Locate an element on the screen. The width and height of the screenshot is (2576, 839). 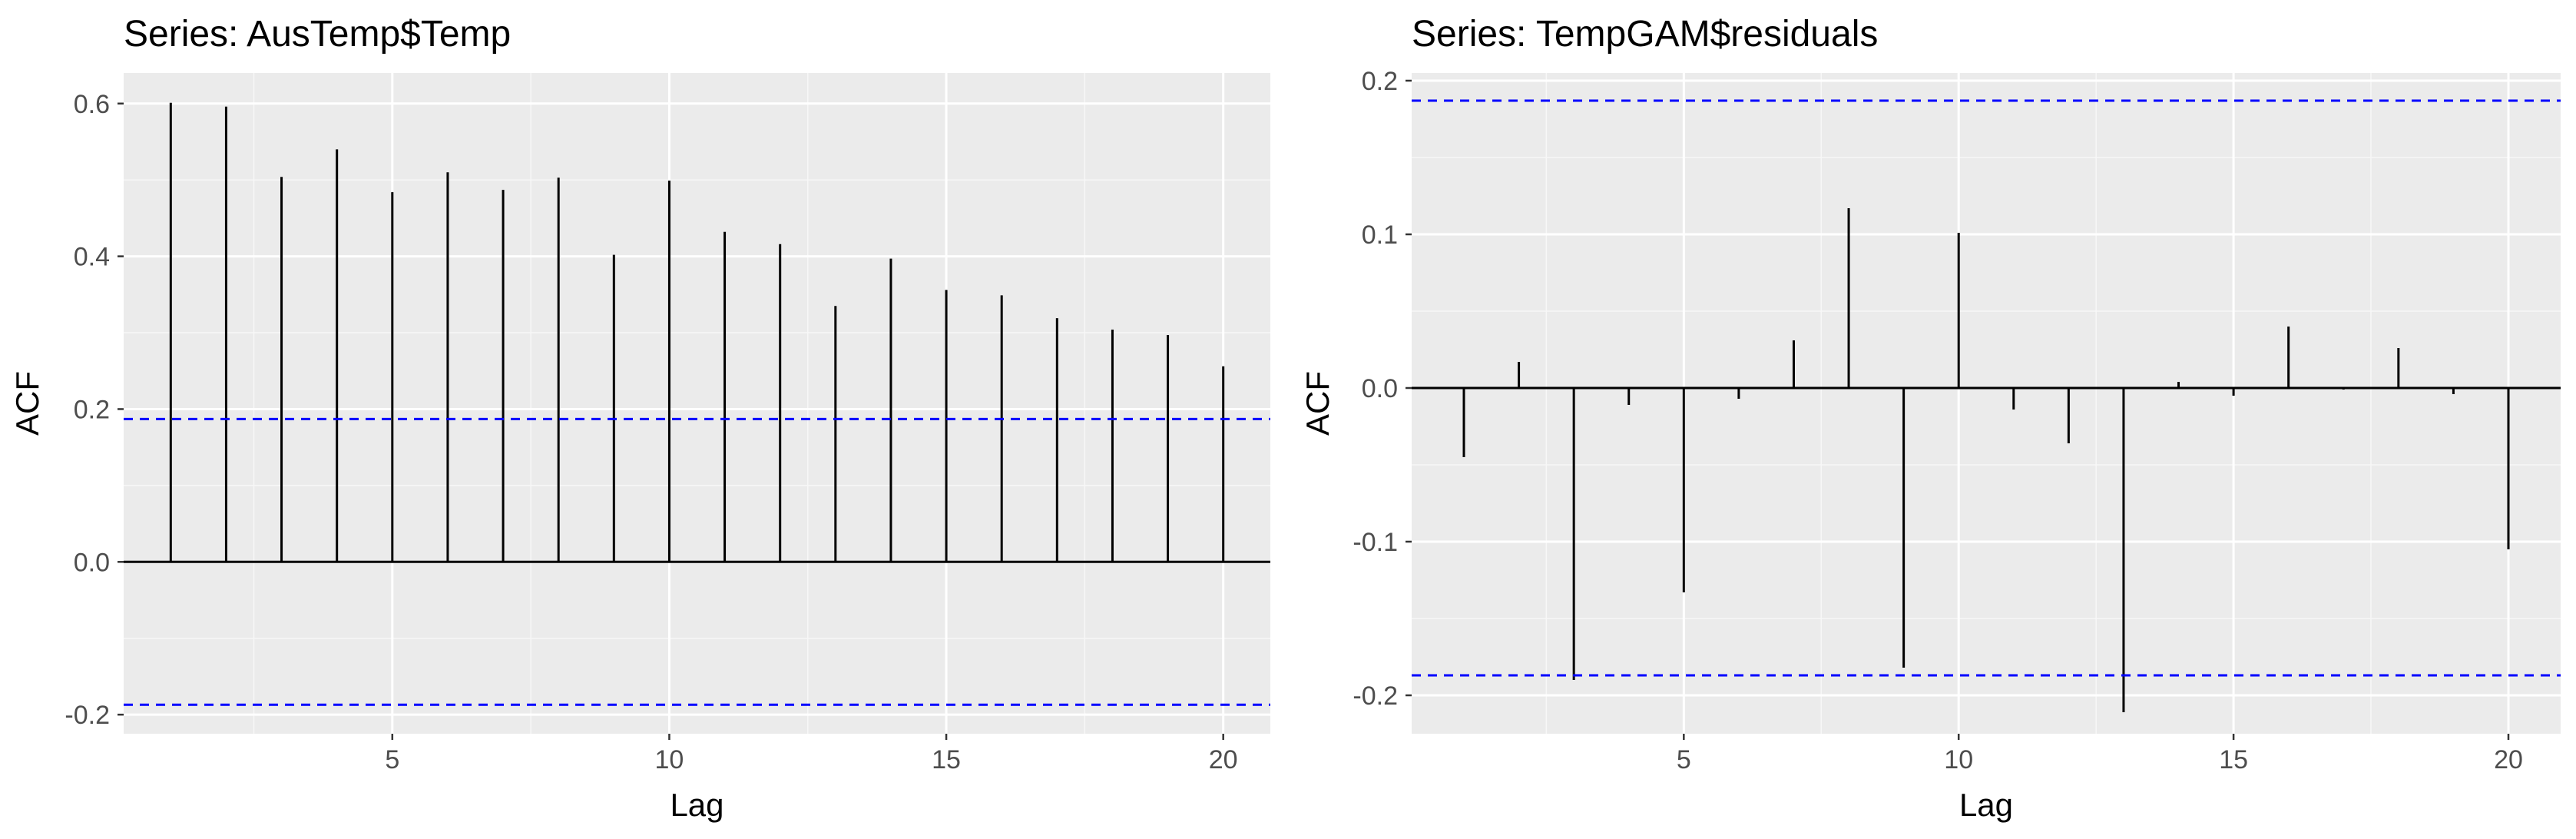
y-tick-label: -0.1 is located at coordinates (1375, 543).